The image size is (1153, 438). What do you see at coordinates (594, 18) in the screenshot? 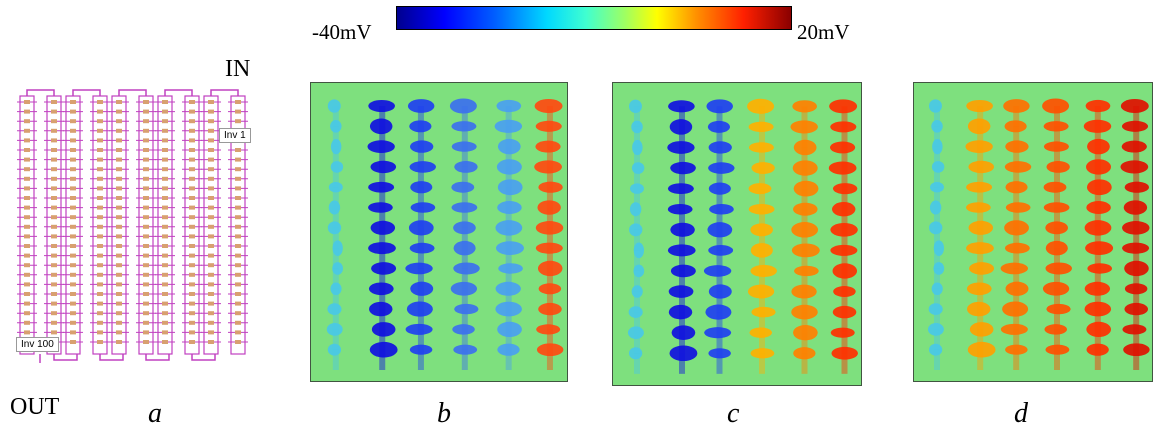
I see `colorbar` at bounding box center [594, 18].